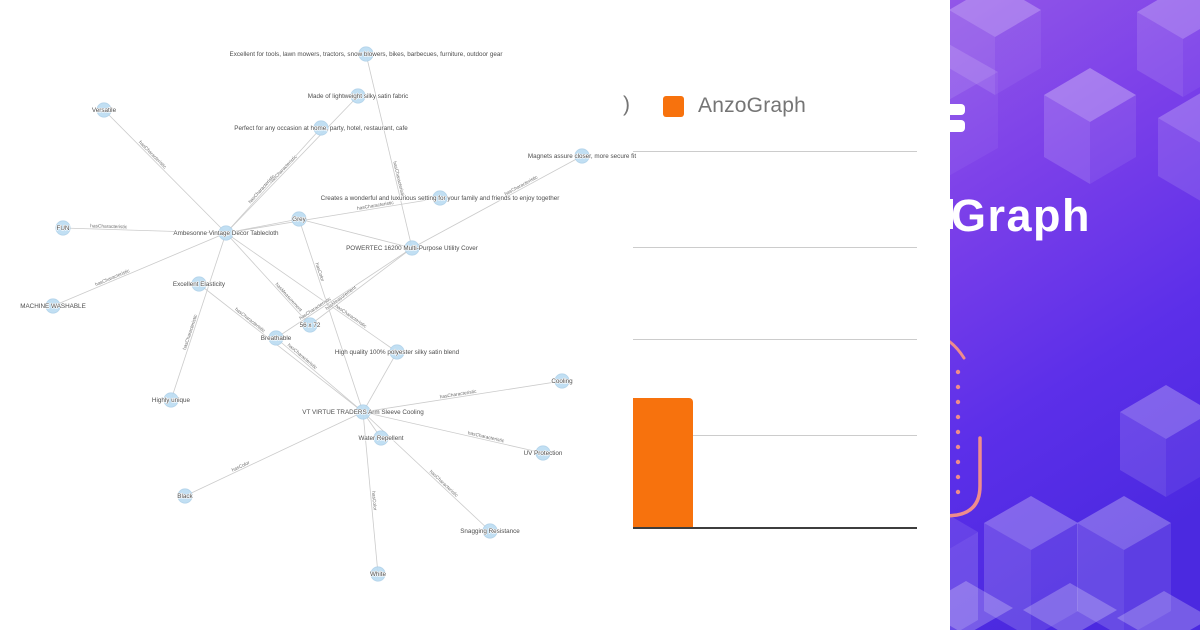 The width and height of the screenshot is (1200, 630). I want to click on graph-node-label: Versatile, so click(104, 110).